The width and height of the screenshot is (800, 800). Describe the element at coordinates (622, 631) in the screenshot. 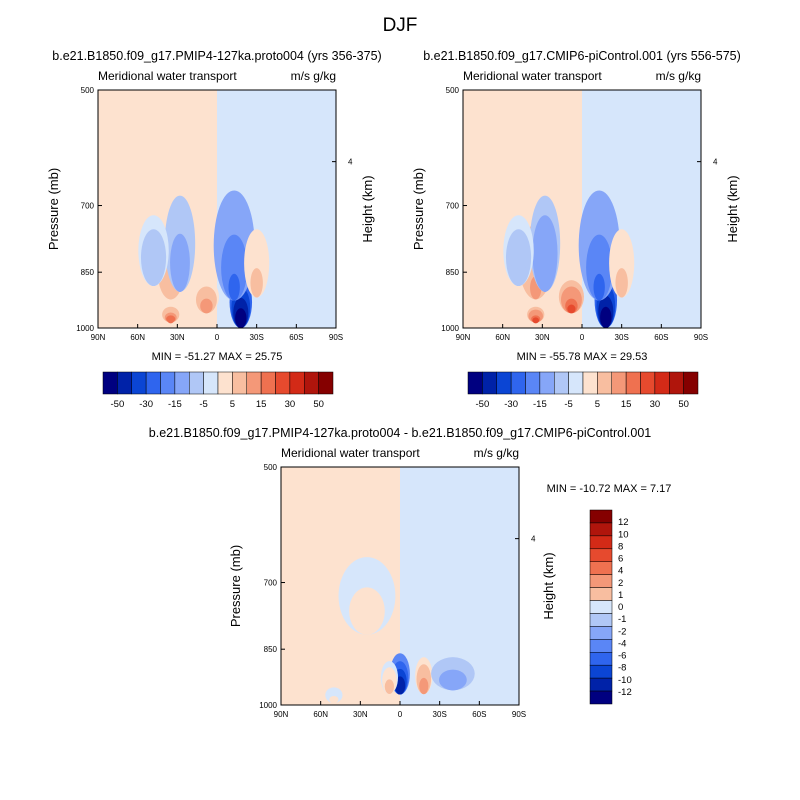

I see `panel-3-colorbar-label: -2` at that location.